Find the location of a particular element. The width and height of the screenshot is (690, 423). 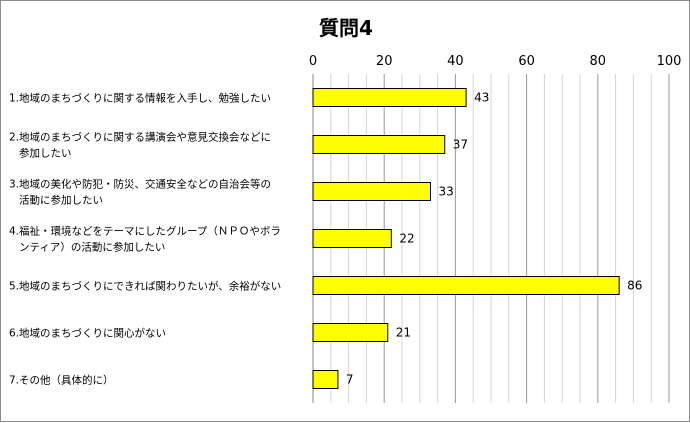

data-label: 37 is located at coordinates (460, 145).